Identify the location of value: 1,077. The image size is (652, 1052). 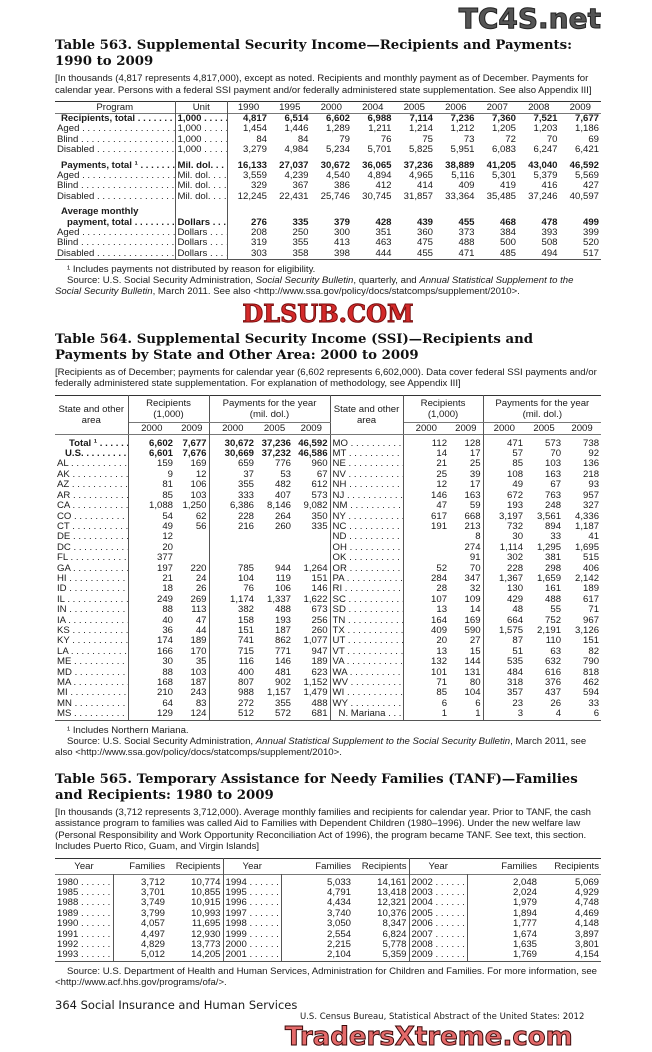
(312, 641).